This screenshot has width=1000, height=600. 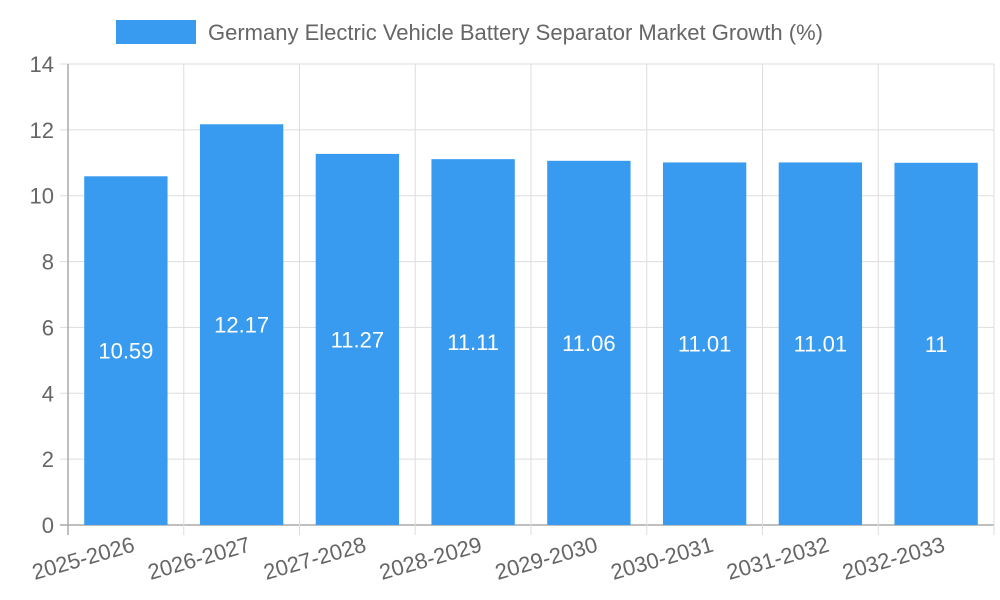 I want to click on bar-value-label: 11.27, so click(x=357, y=339).